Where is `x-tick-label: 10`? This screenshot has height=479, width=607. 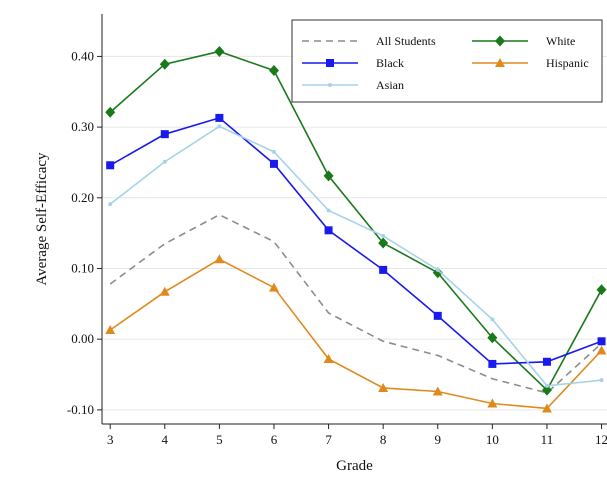 x-tick-label: 10 is located at coordinates (492, 439).